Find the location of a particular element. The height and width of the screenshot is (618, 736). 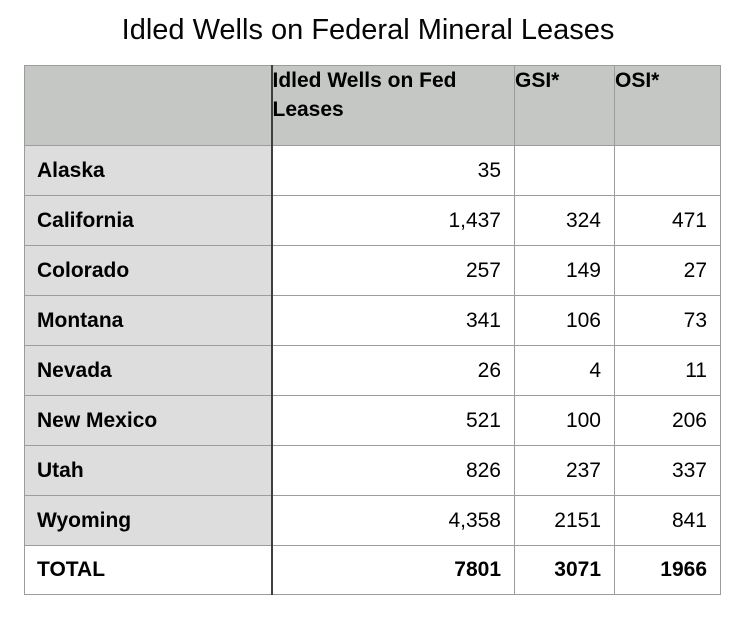

state-label: Wyoming is located at coordinates (148, 520).